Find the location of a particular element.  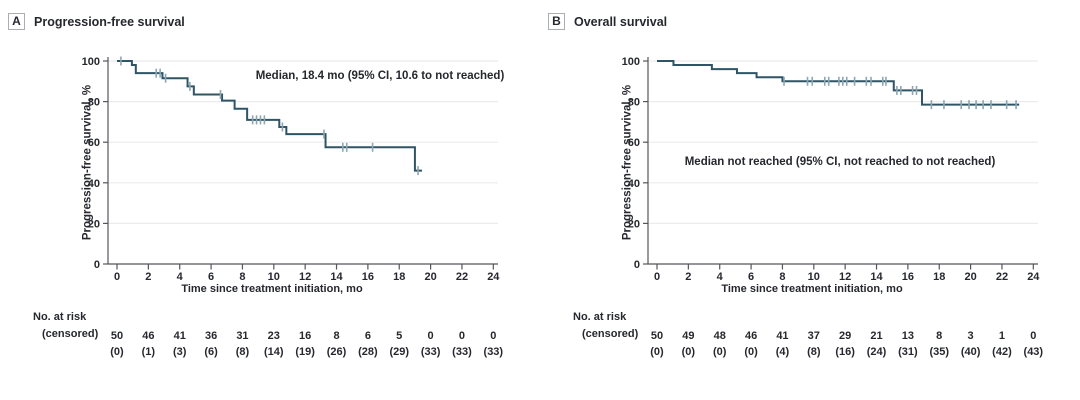

svg-text: 22 is located at coordinates (462, 277).